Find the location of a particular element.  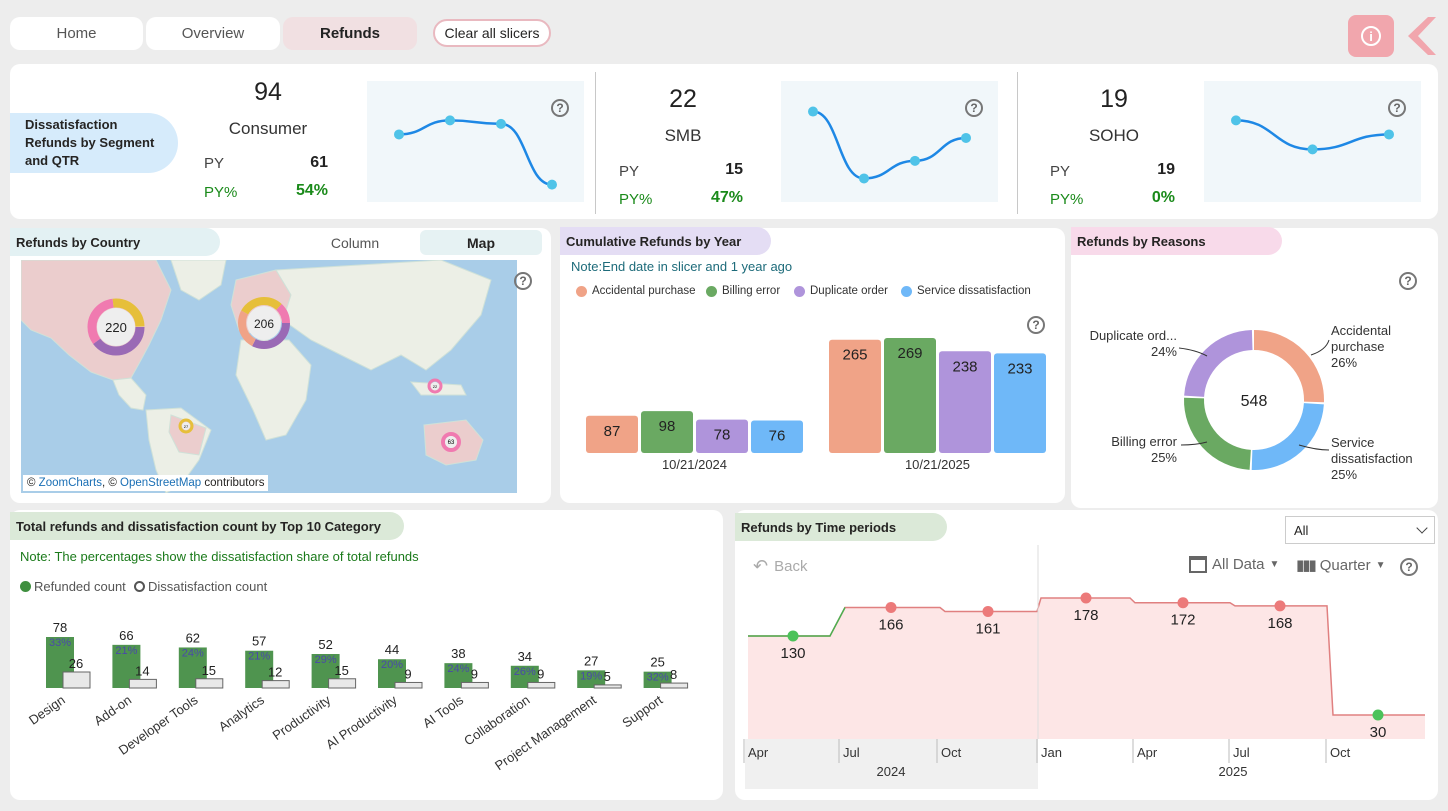

kpi-soho-pyp: 0% is located at coordinates (1163, 197).